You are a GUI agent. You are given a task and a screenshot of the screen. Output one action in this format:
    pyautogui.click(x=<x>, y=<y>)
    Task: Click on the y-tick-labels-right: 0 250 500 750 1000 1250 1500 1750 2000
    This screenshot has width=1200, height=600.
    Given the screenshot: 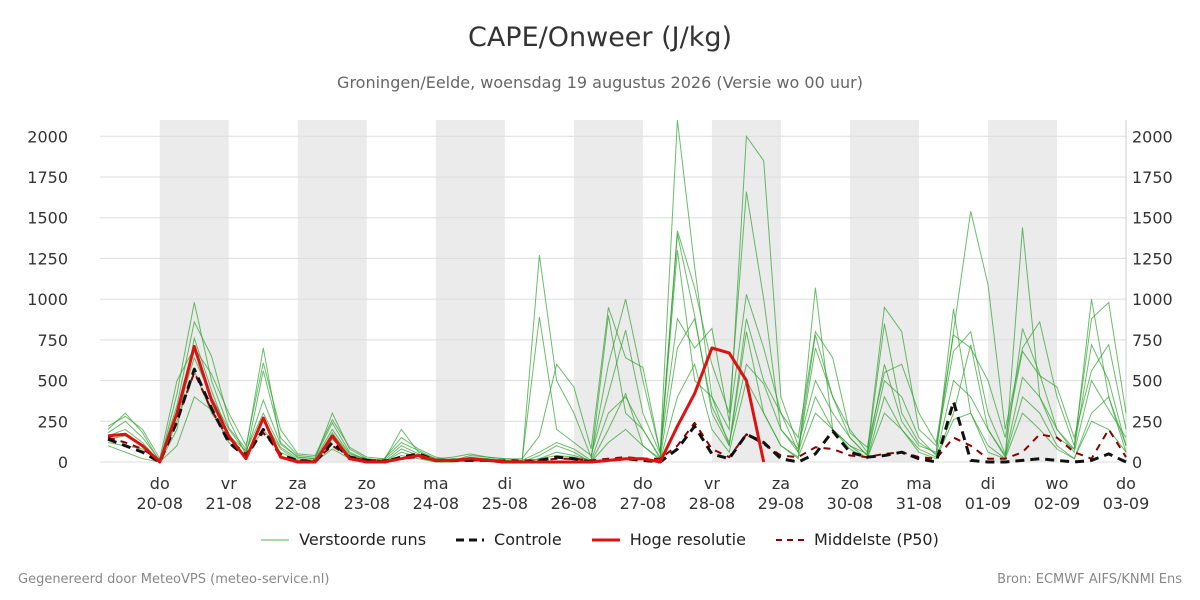 What is the action you would take?
    pyautogui.click(x=1152, y=299)
    